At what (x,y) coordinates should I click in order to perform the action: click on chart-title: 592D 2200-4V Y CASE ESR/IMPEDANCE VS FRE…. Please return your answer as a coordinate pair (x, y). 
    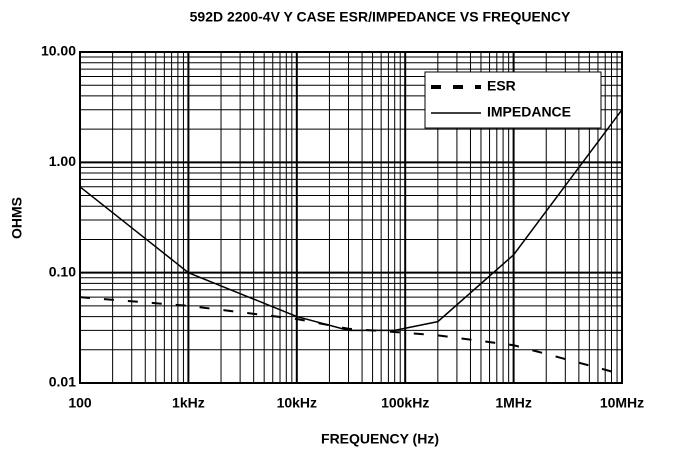
    Looking at the image, I should click on (380, 17).